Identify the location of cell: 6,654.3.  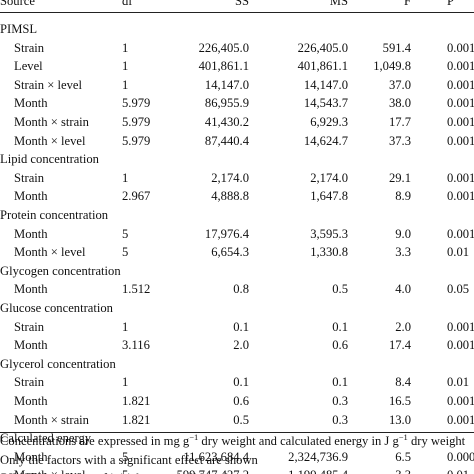
(230, 252).